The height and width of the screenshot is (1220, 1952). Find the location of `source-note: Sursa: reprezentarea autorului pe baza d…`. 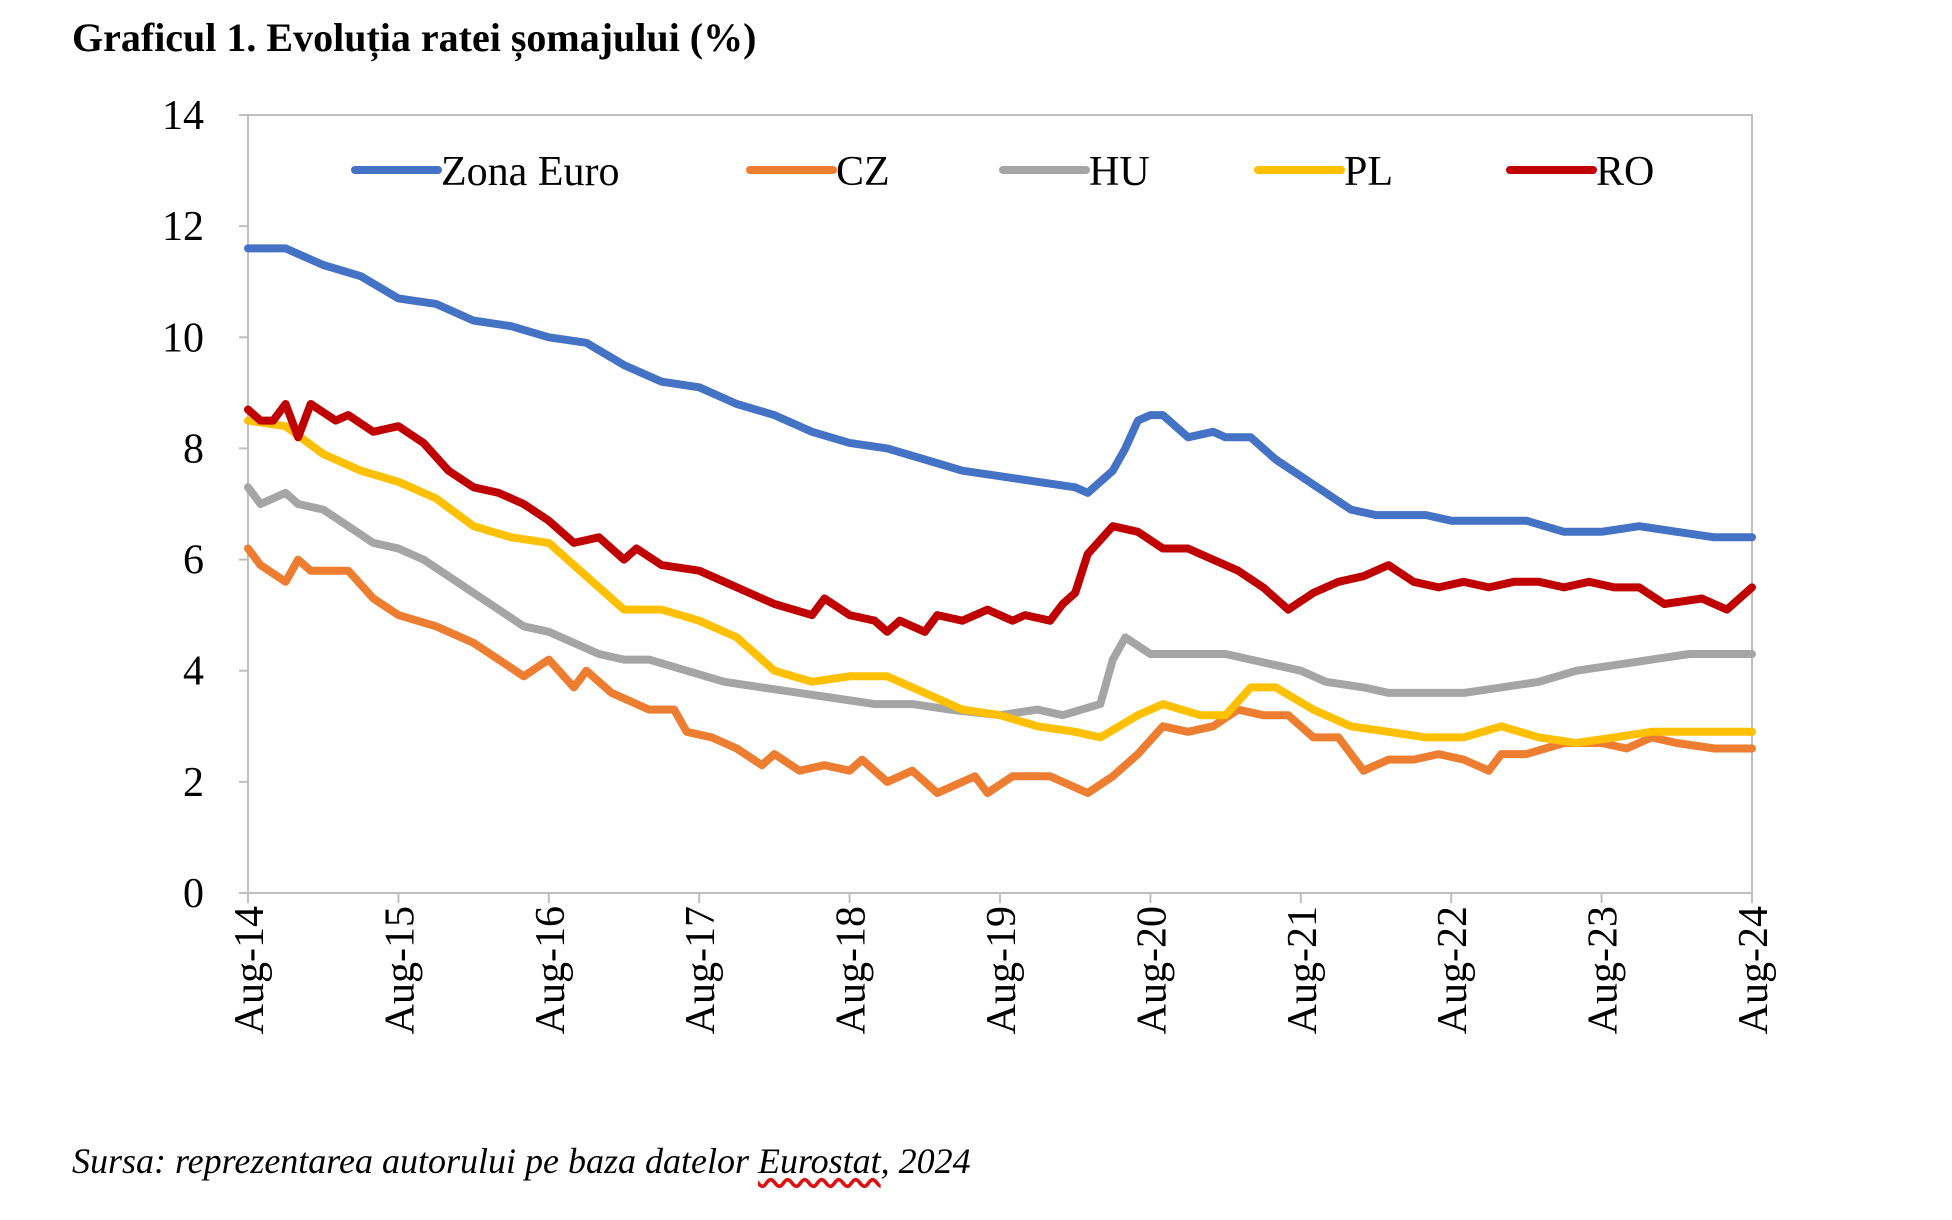

source-note: Sursa: reprezentarea autorului pe baza d… is located at coordinates (521, 1161).